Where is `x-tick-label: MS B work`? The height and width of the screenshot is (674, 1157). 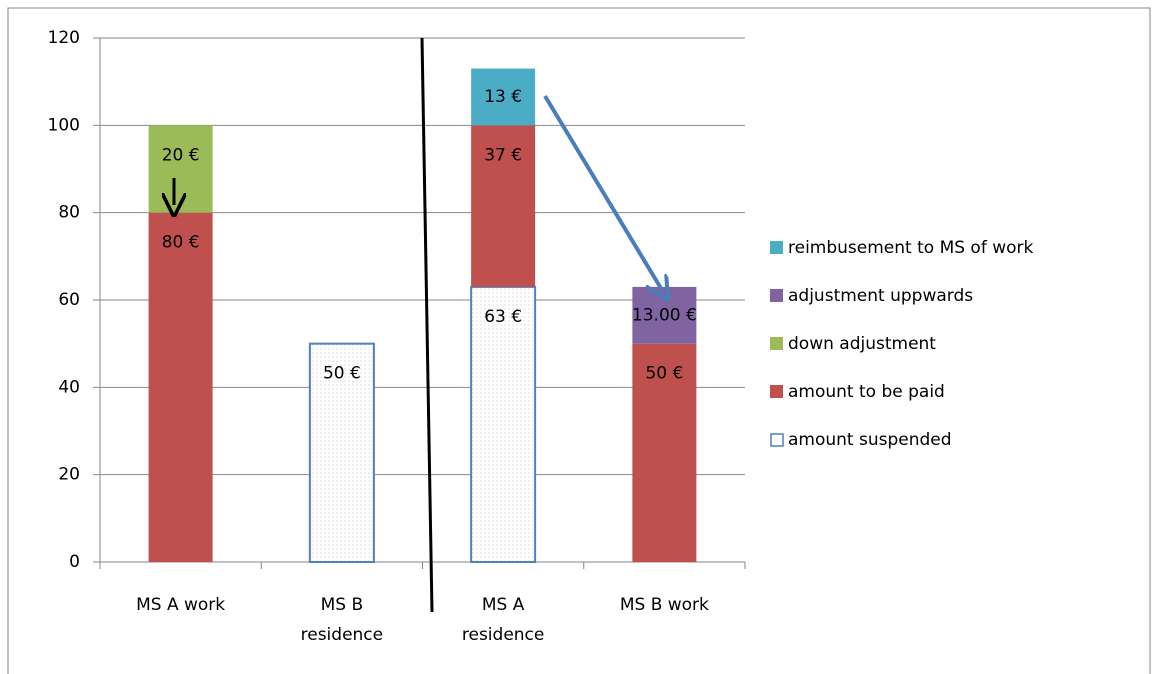 x-tick-label: MS B work is located at coordinates (664, 605).